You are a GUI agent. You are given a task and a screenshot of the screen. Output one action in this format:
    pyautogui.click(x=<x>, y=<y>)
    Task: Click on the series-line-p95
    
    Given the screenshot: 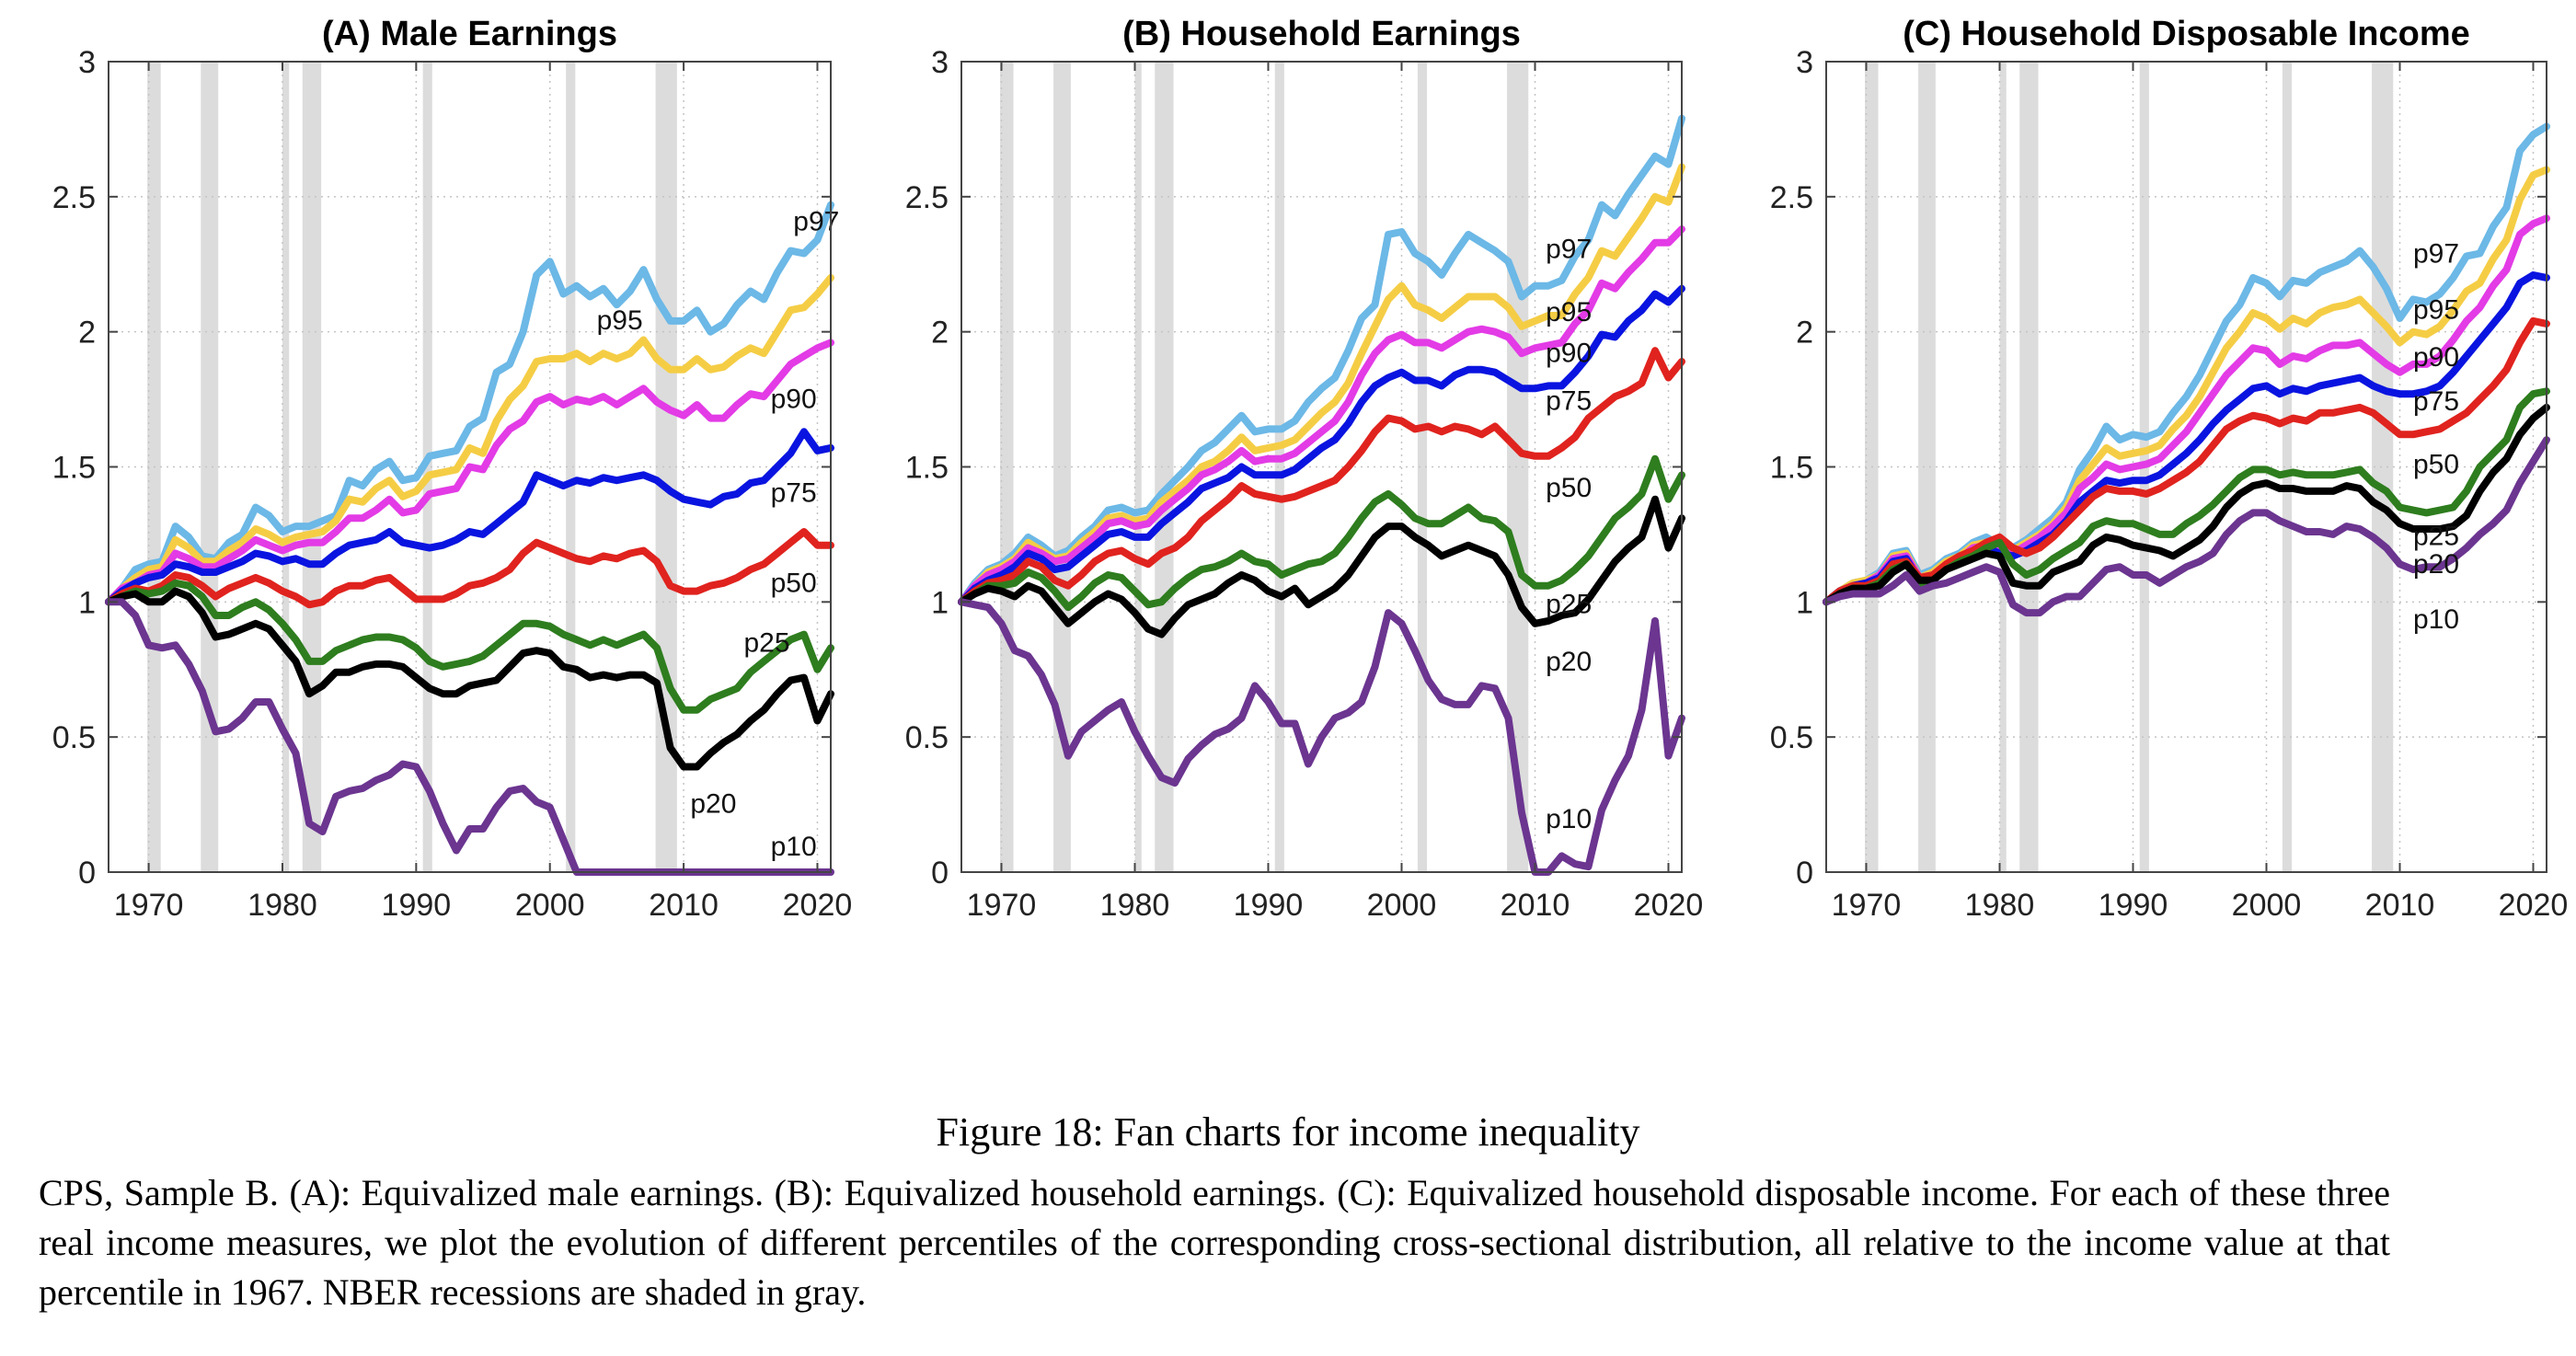 What is the action you would take?
    pyautogui.click(x=1321, y=384)
    